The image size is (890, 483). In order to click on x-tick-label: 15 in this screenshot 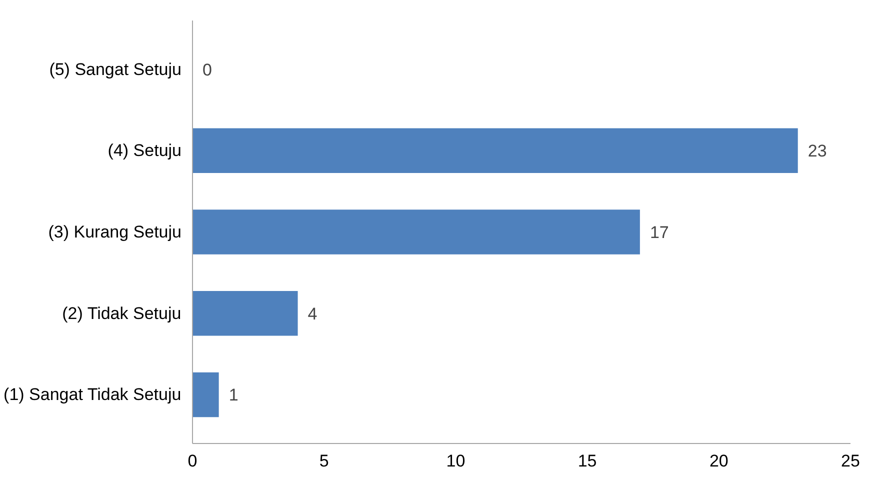, I will do `click(587, 461)`.